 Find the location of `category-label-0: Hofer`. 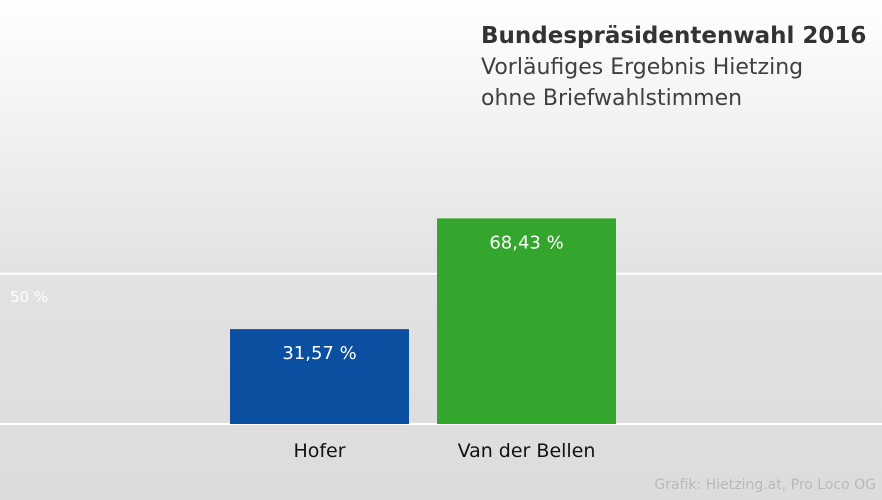

category-label-0: Hofer is located at coordinates (319, 451).